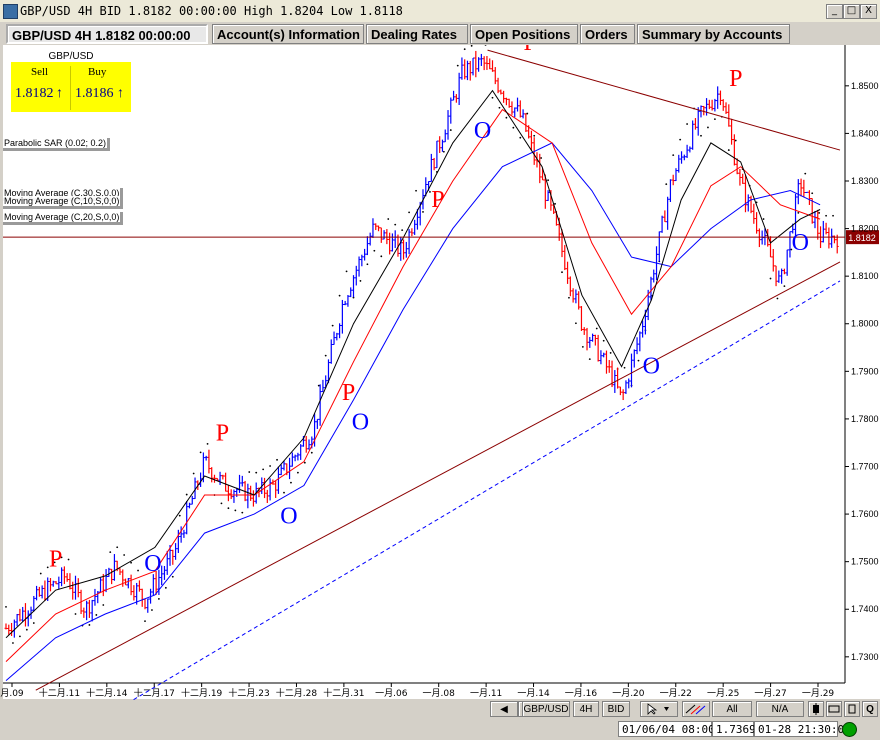 This screenshot has width=880, height=740. I want to click on na-button: N/A, so click(780, 709).